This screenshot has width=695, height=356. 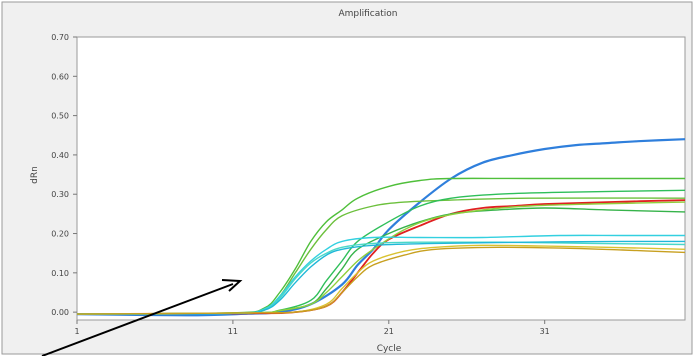 I want to click on pointer-arrow, so click(x=142, y=317).